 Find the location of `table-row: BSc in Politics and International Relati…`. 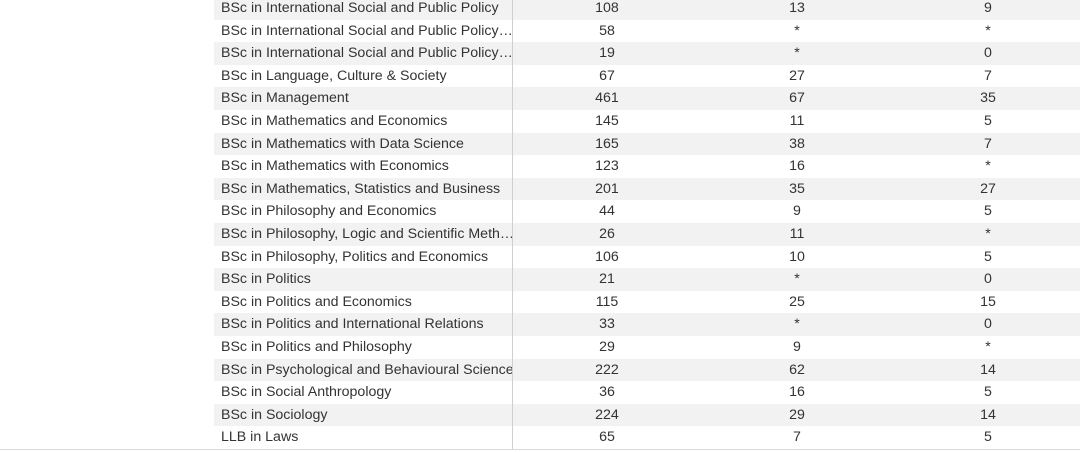

table-row: BSc in Politics and International Relati… is located at coordinates (647, 324).